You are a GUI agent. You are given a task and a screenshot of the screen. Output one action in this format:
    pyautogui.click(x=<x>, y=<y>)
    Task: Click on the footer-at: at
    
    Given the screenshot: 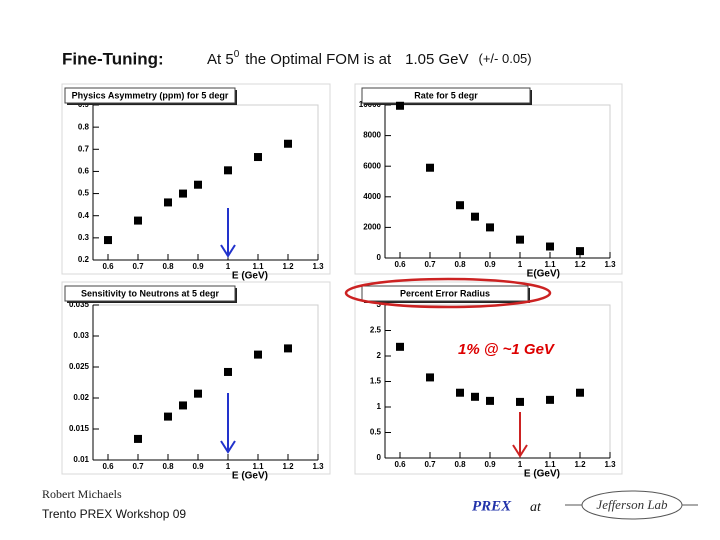 What is the action you would take?
    pyautogui.click(x=536, y=507)
    